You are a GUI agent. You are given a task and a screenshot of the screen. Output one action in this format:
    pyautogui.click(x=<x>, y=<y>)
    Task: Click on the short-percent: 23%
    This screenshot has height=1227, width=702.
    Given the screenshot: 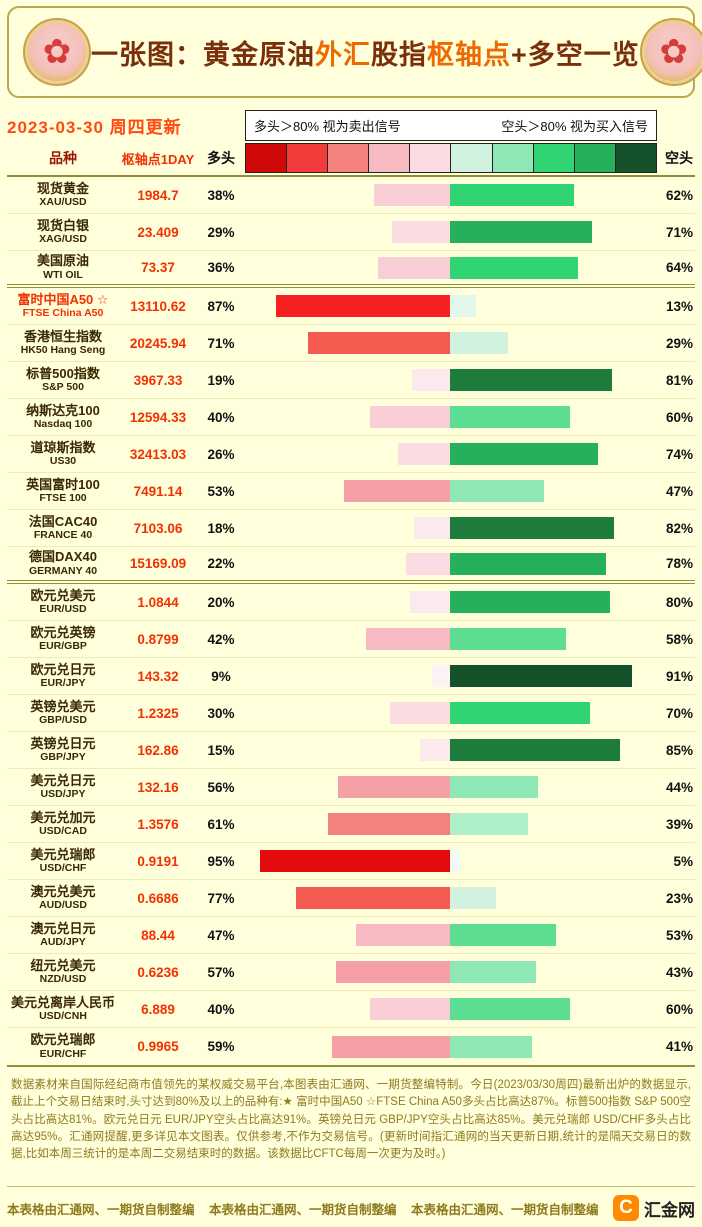 What is the action you would take?
    pyautogui.click(x=679, y=898)
    